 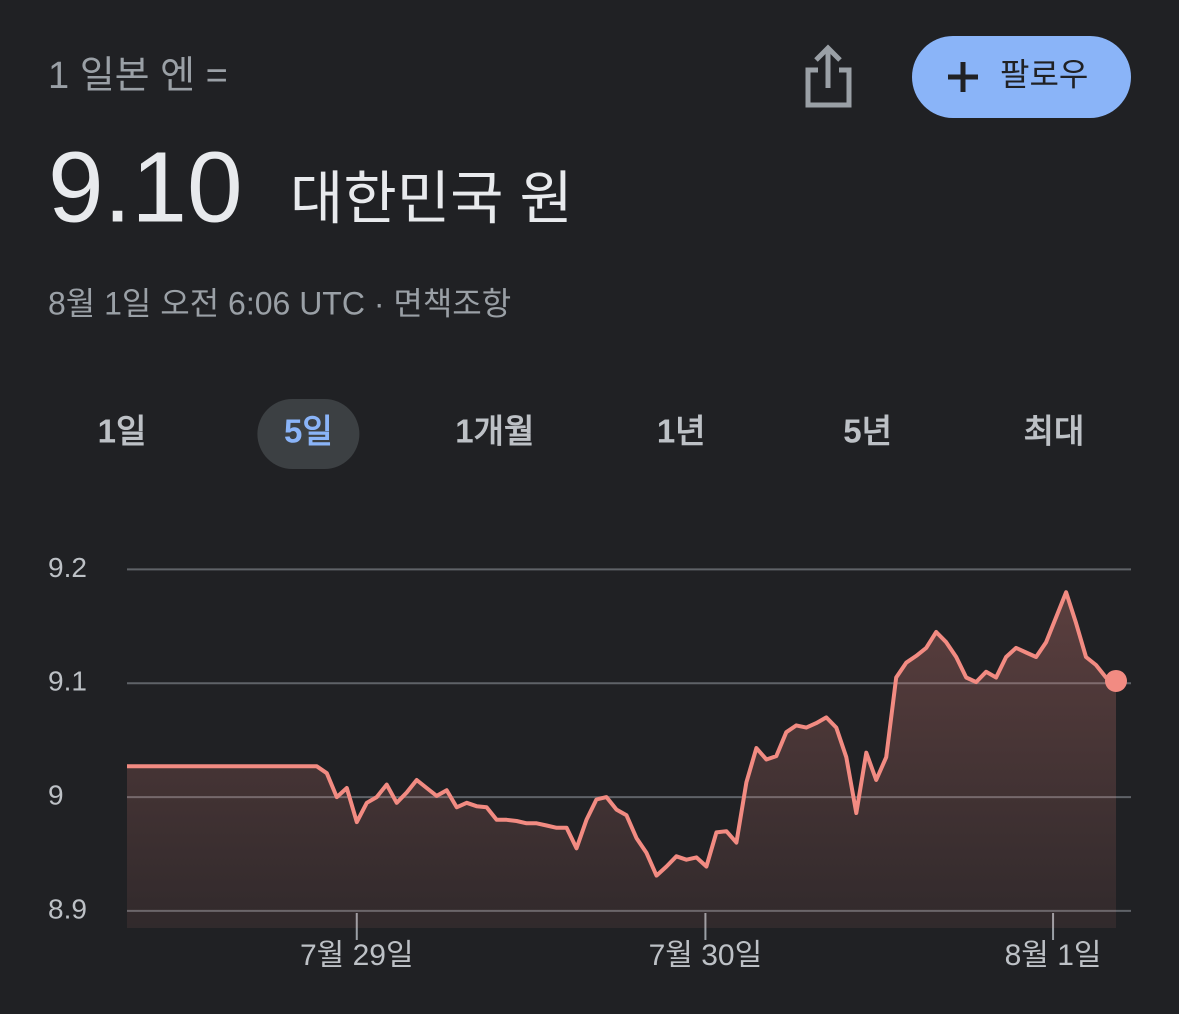 I want to click on y-tick-label: 8.9, so click(x=67, y=908).